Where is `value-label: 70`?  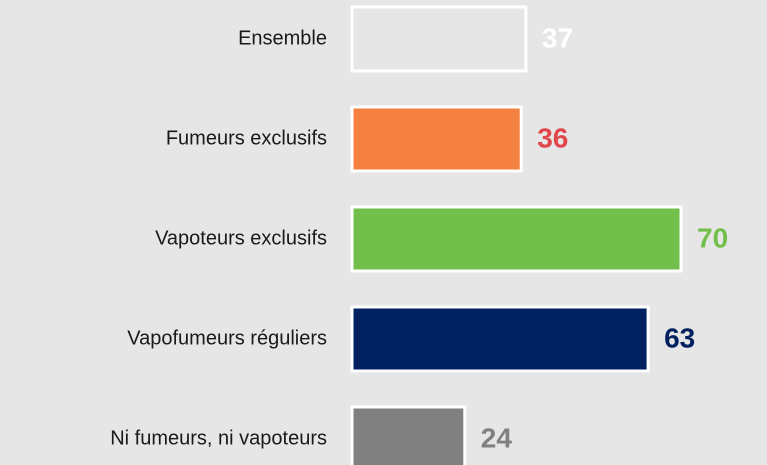
value-label: 70 is located at coordinates (712, 237).